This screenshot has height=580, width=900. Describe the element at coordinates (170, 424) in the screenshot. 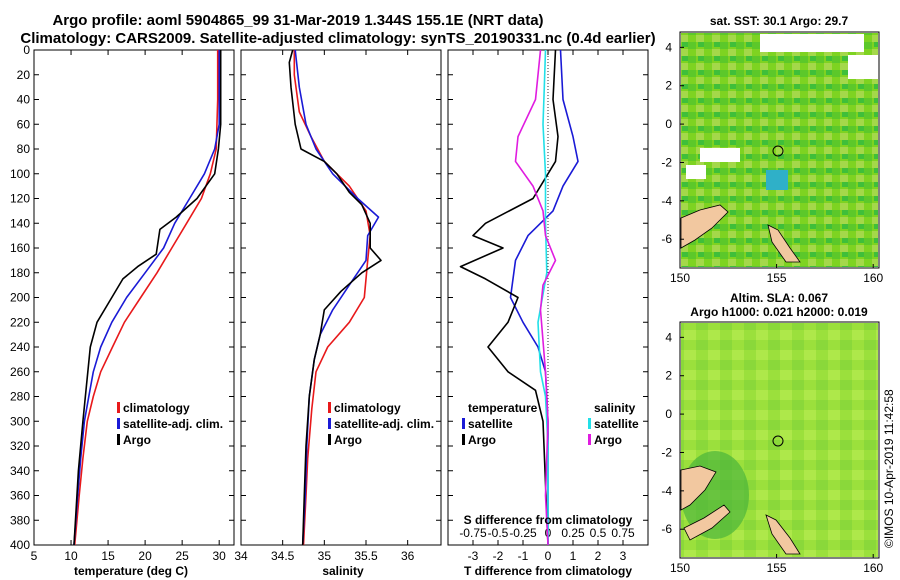

I see `temperature-legend: climatology satellite-adj. clim. Argo` at that location.